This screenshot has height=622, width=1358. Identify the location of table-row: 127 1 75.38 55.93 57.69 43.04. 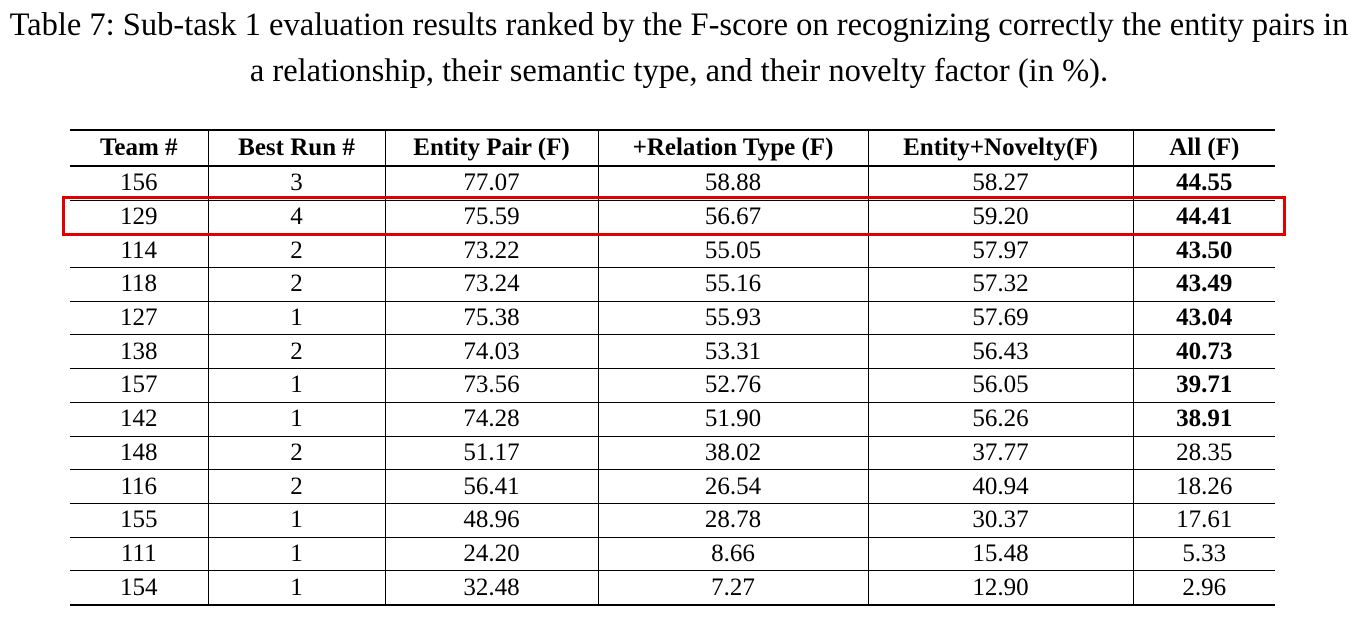
(672, 318).